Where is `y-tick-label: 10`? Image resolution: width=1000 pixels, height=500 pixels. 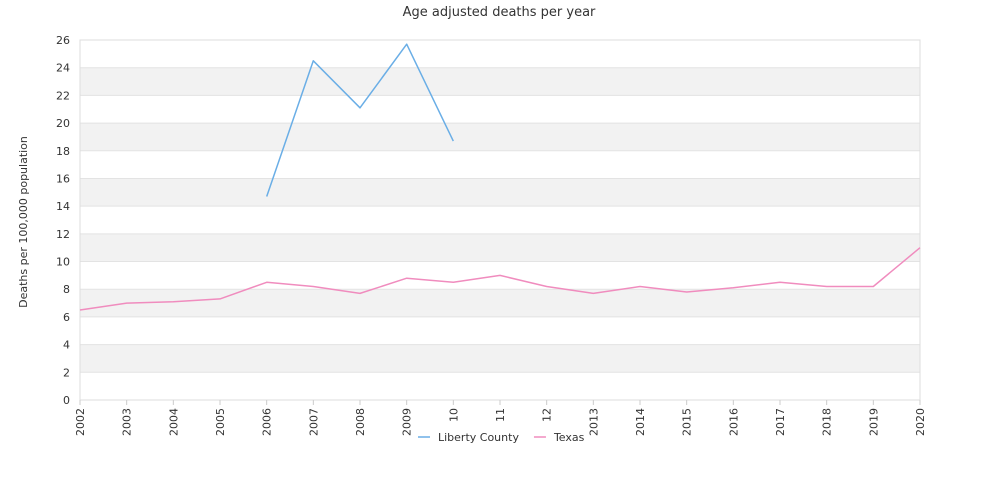 y-tick-label: 10 is located at coordinates (63, 262).